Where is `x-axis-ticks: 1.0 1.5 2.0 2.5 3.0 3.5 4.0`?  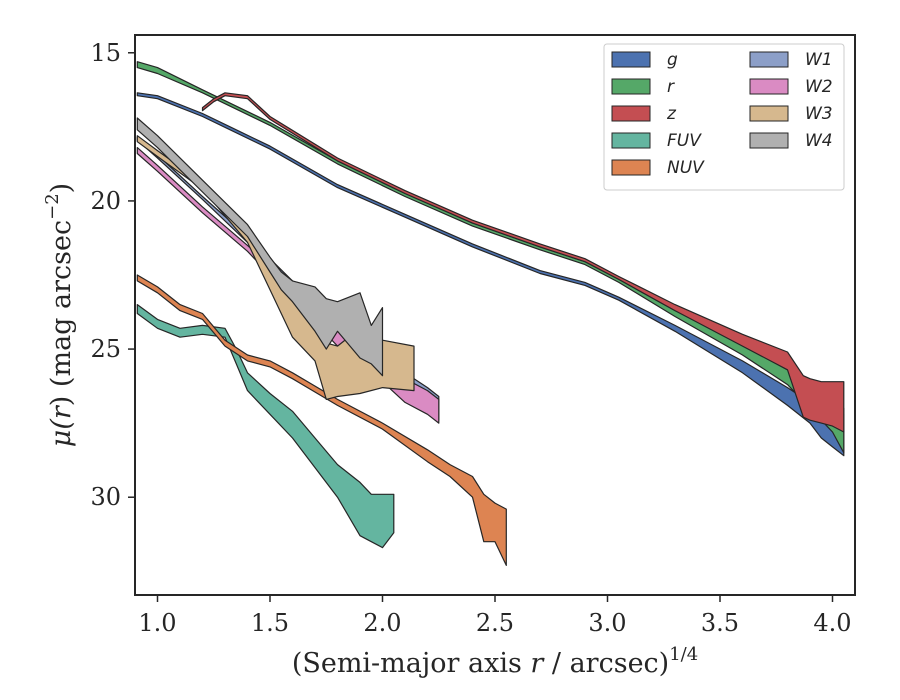
x-axis-ticks: 1.0 1.5 2.0 2.5 3.0 3.5 4.0 is located at coordinates (495, 616).